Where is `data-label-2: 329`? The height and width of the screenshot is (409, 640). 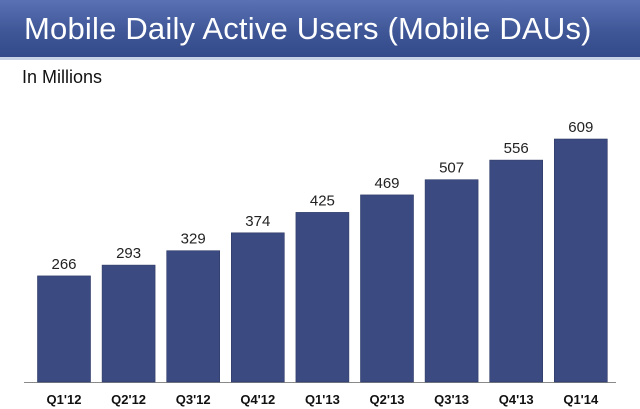 data-label-2: 329 is located at coordinates (193, 239).